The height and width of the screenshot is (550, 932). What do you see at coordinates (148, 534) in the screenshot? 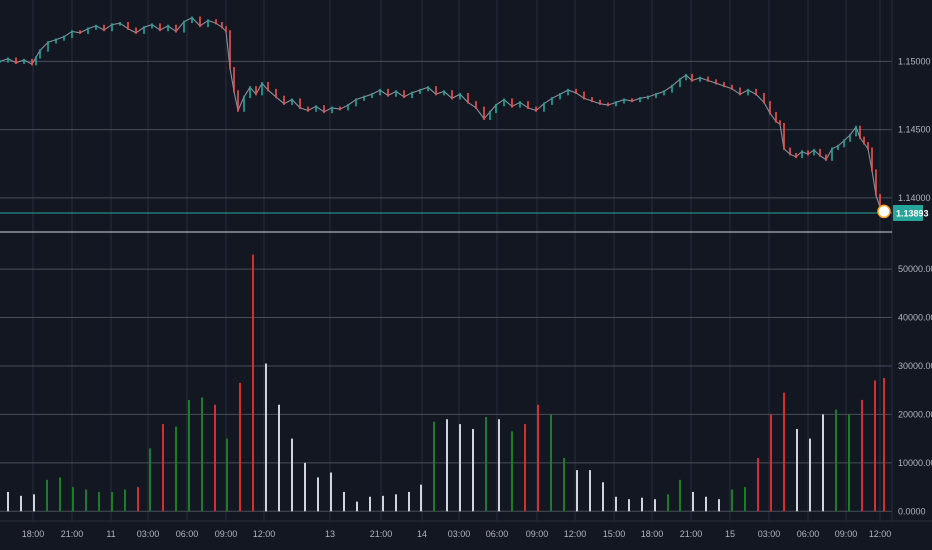
I see `time-label-3: 03:00` at bounding box center [148, 534].